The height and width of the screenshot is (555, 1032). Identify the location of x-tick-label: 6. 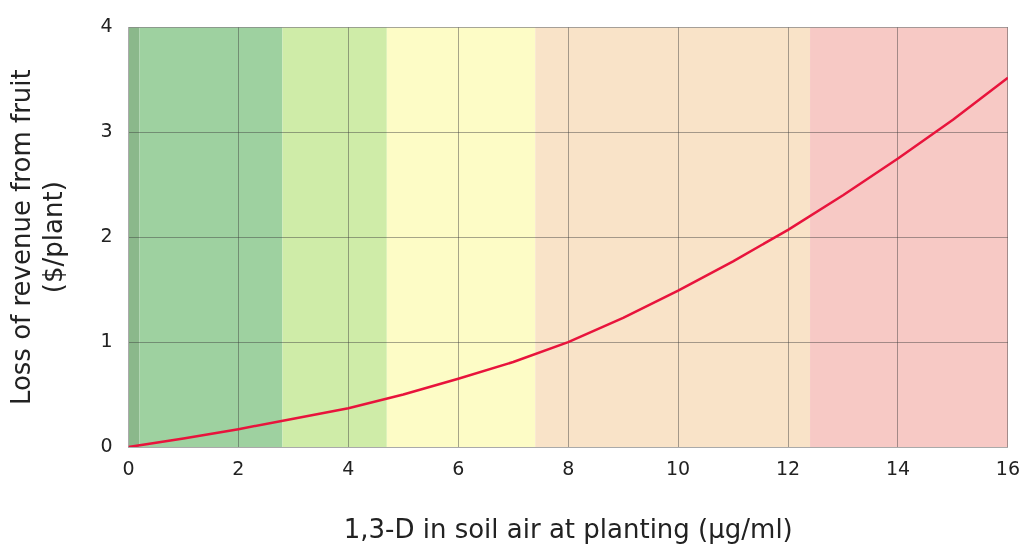
(458, 468).